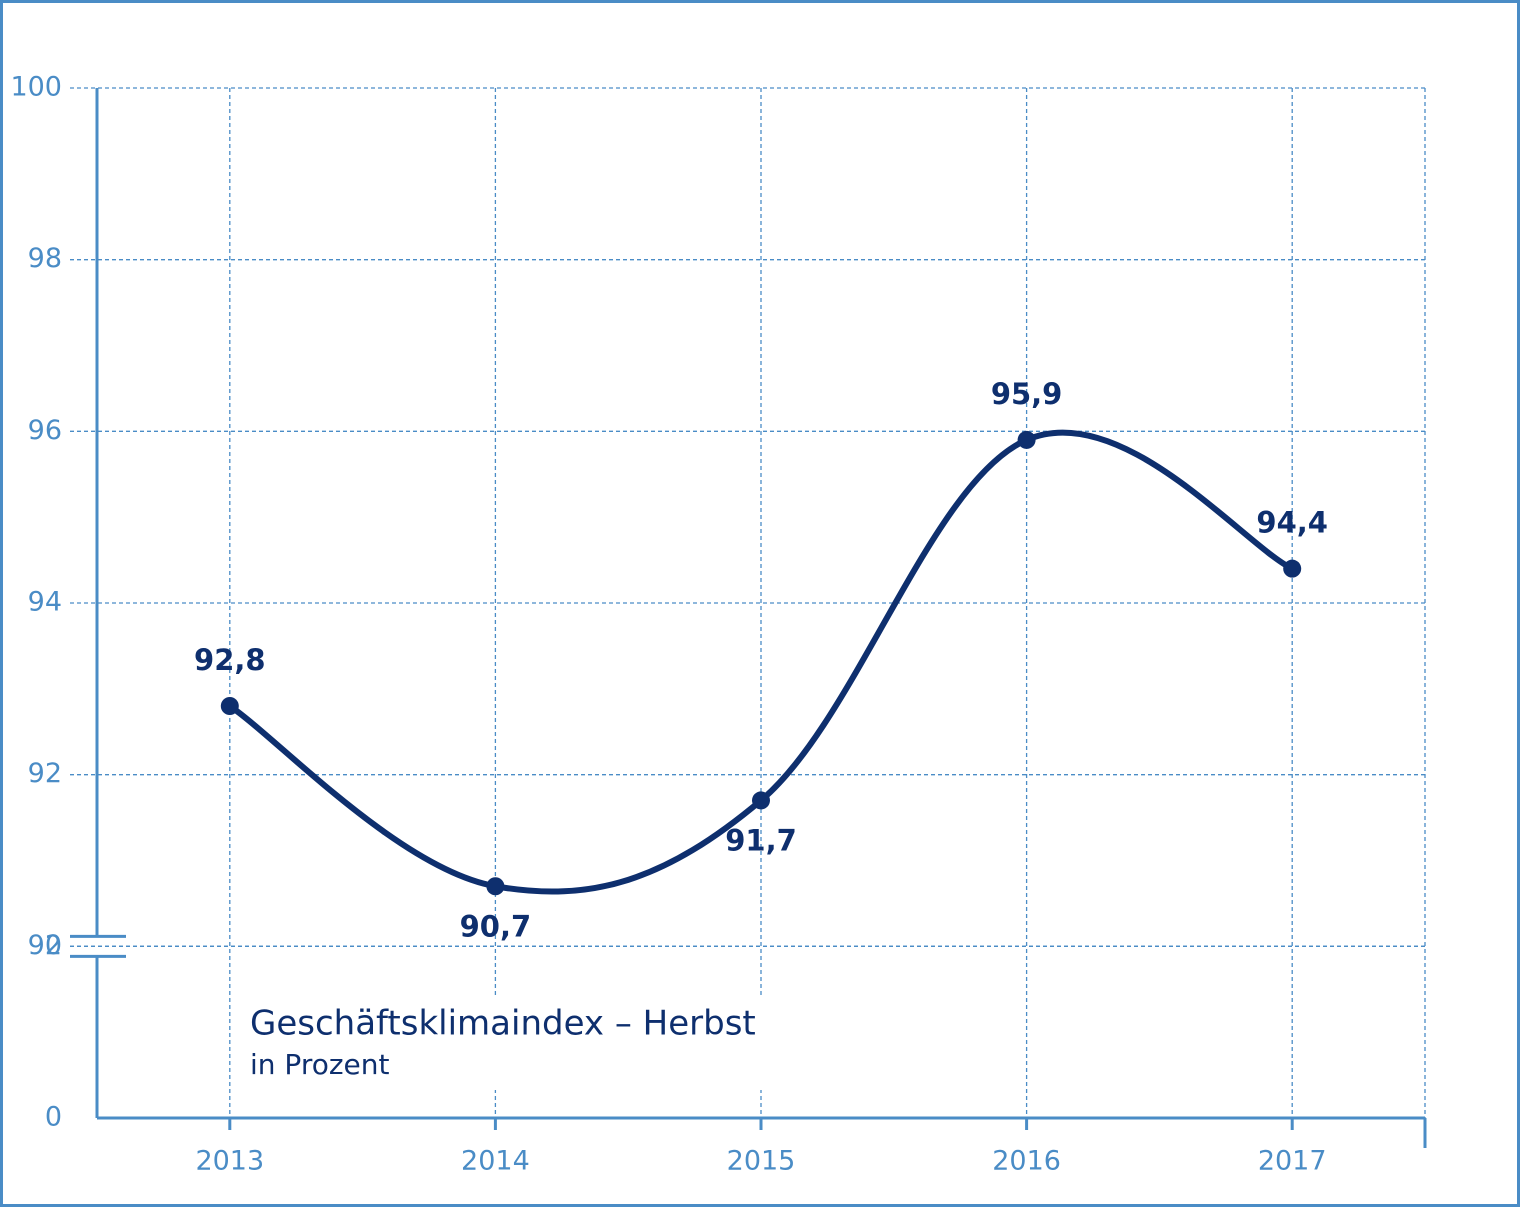 This screenshot has width=1520, height=1207. I want to click on y-tick-label: 98, so click(45, 258).